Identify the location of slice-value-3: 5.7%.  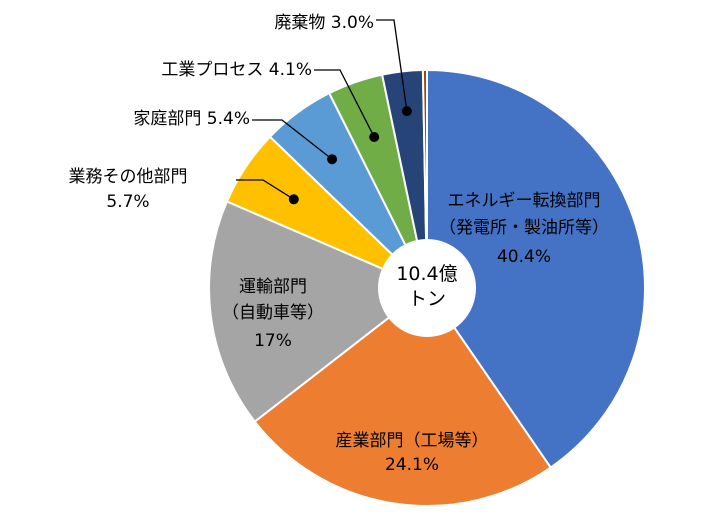
(127, 202).